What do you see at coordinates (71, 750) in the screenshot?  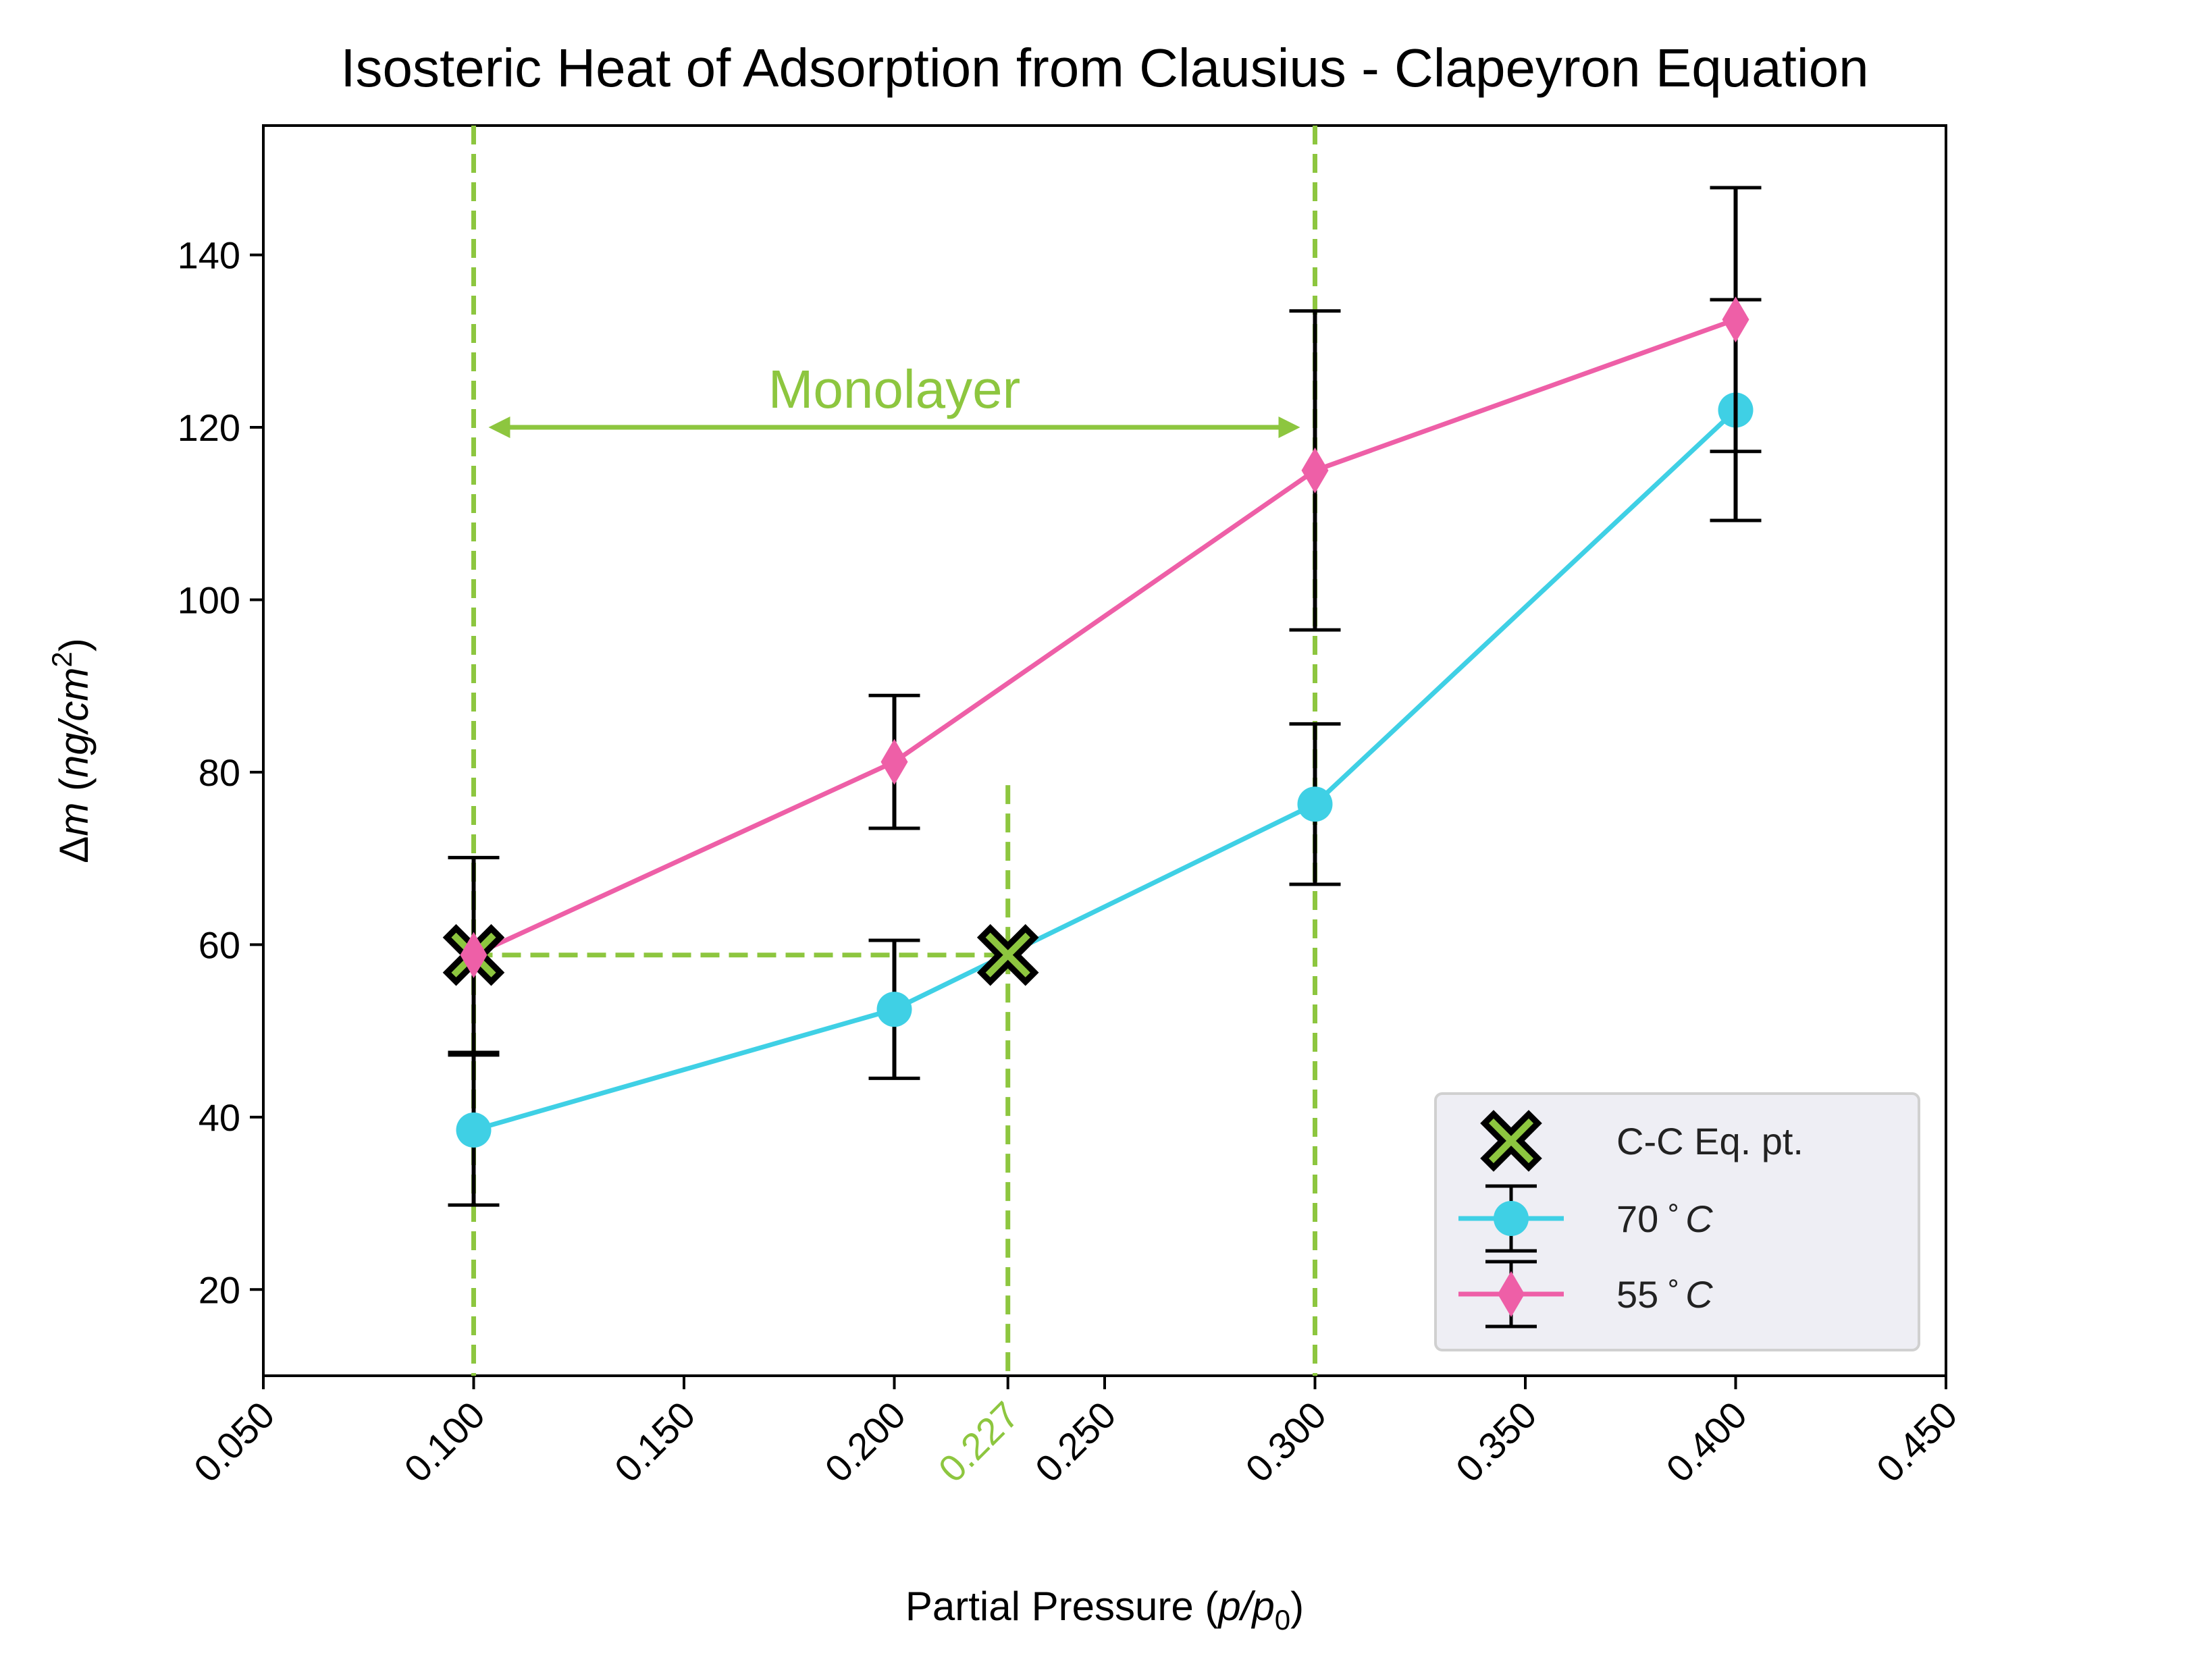 I see `y-axis-label: Δm (ng/cm2)` at bounding box center [71, 750].